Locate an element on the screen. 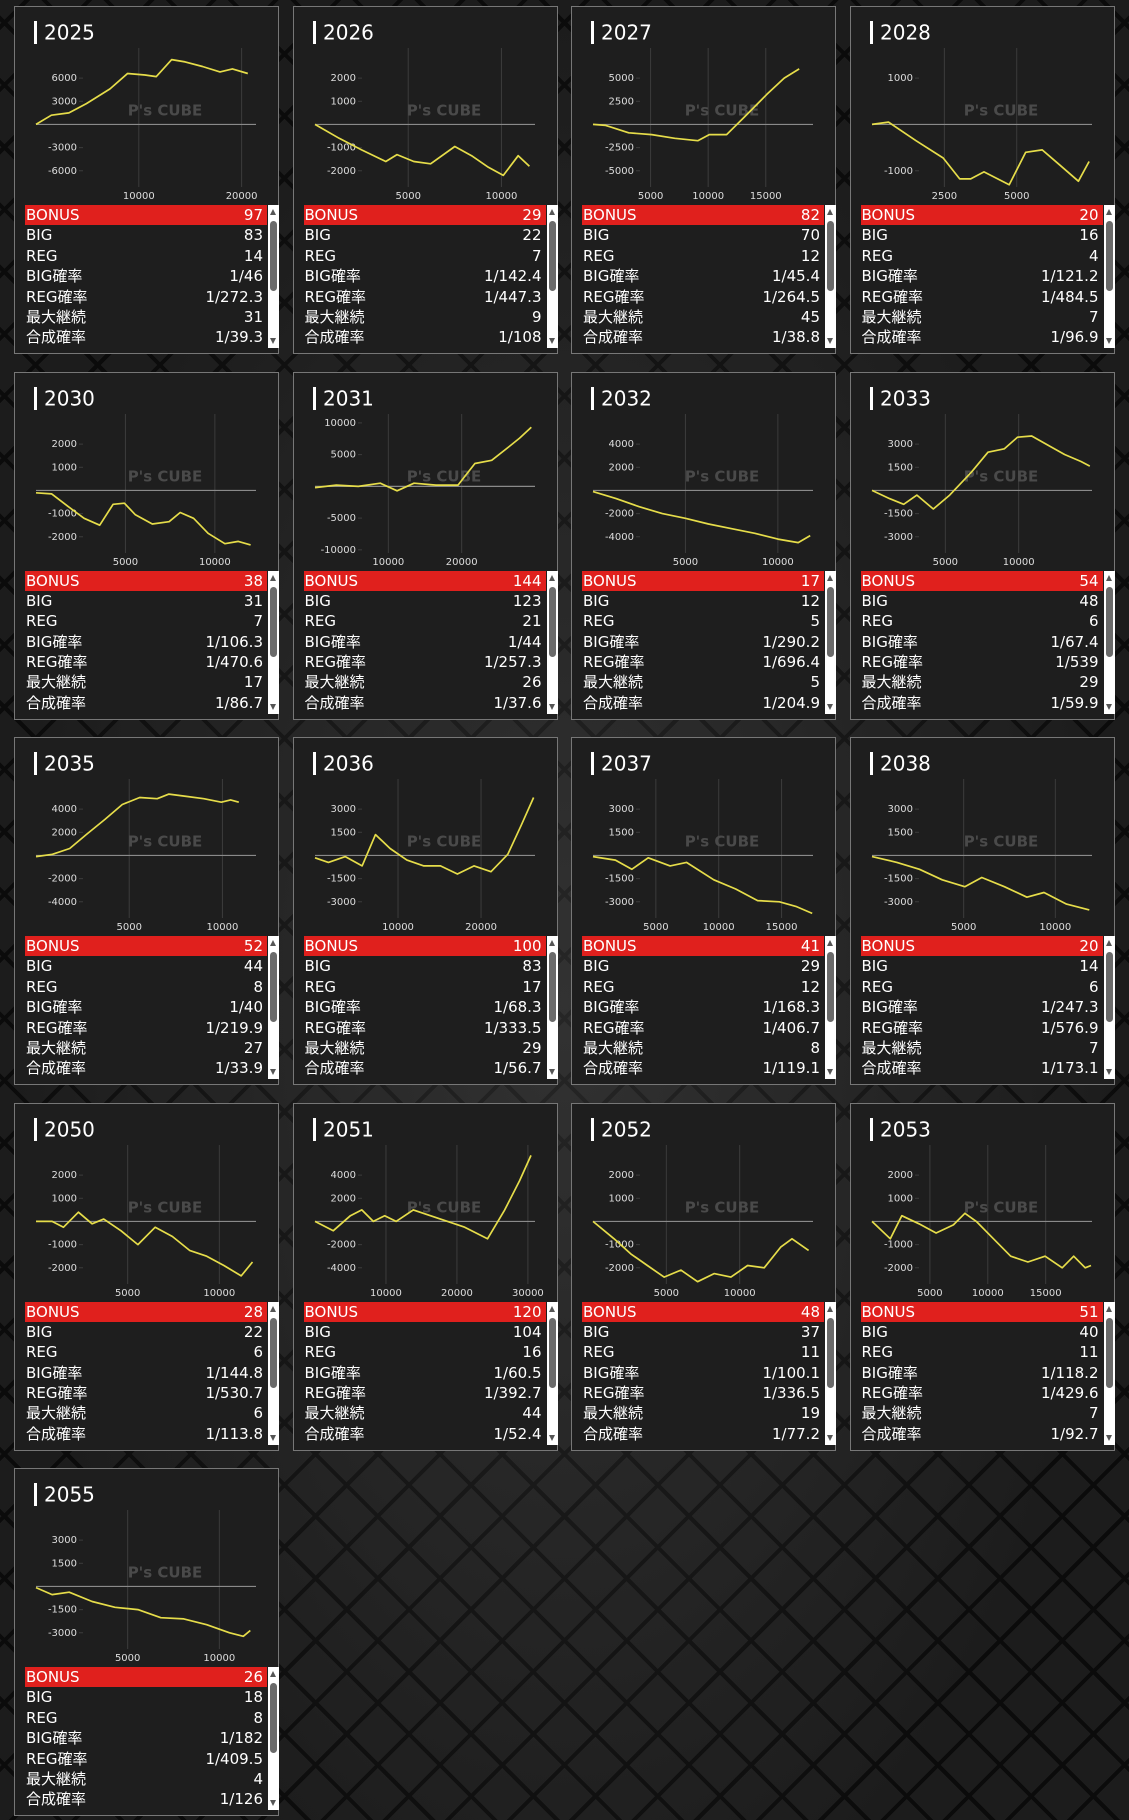 The height and width of the screenshot is (1820, 1129). stats-row: 合成確率 1/56.7 is located at coordinates (425, 1068).